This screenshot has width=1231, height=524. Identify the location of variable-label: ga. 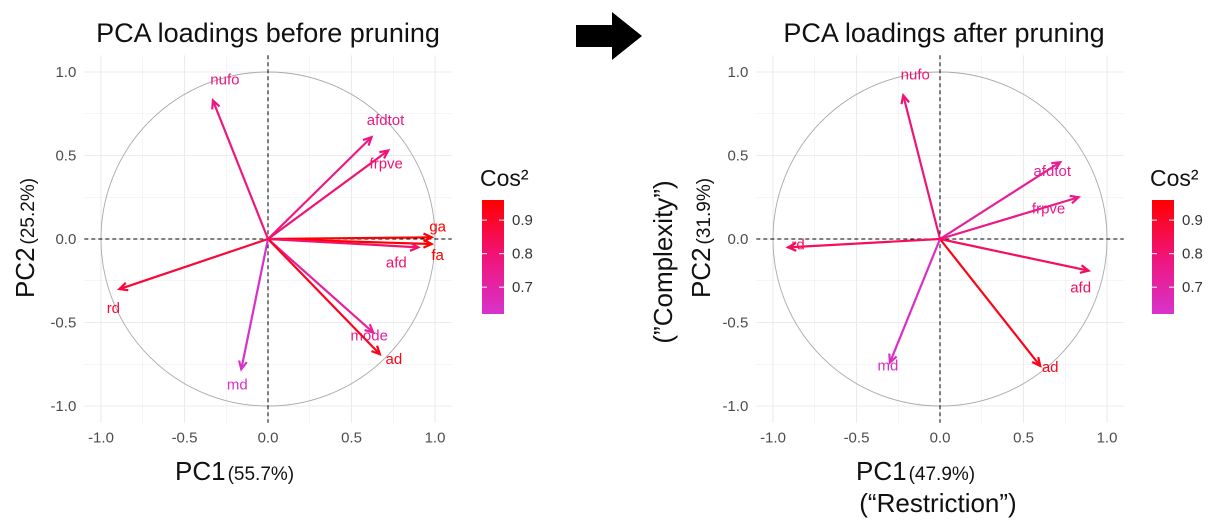
(437, 226).